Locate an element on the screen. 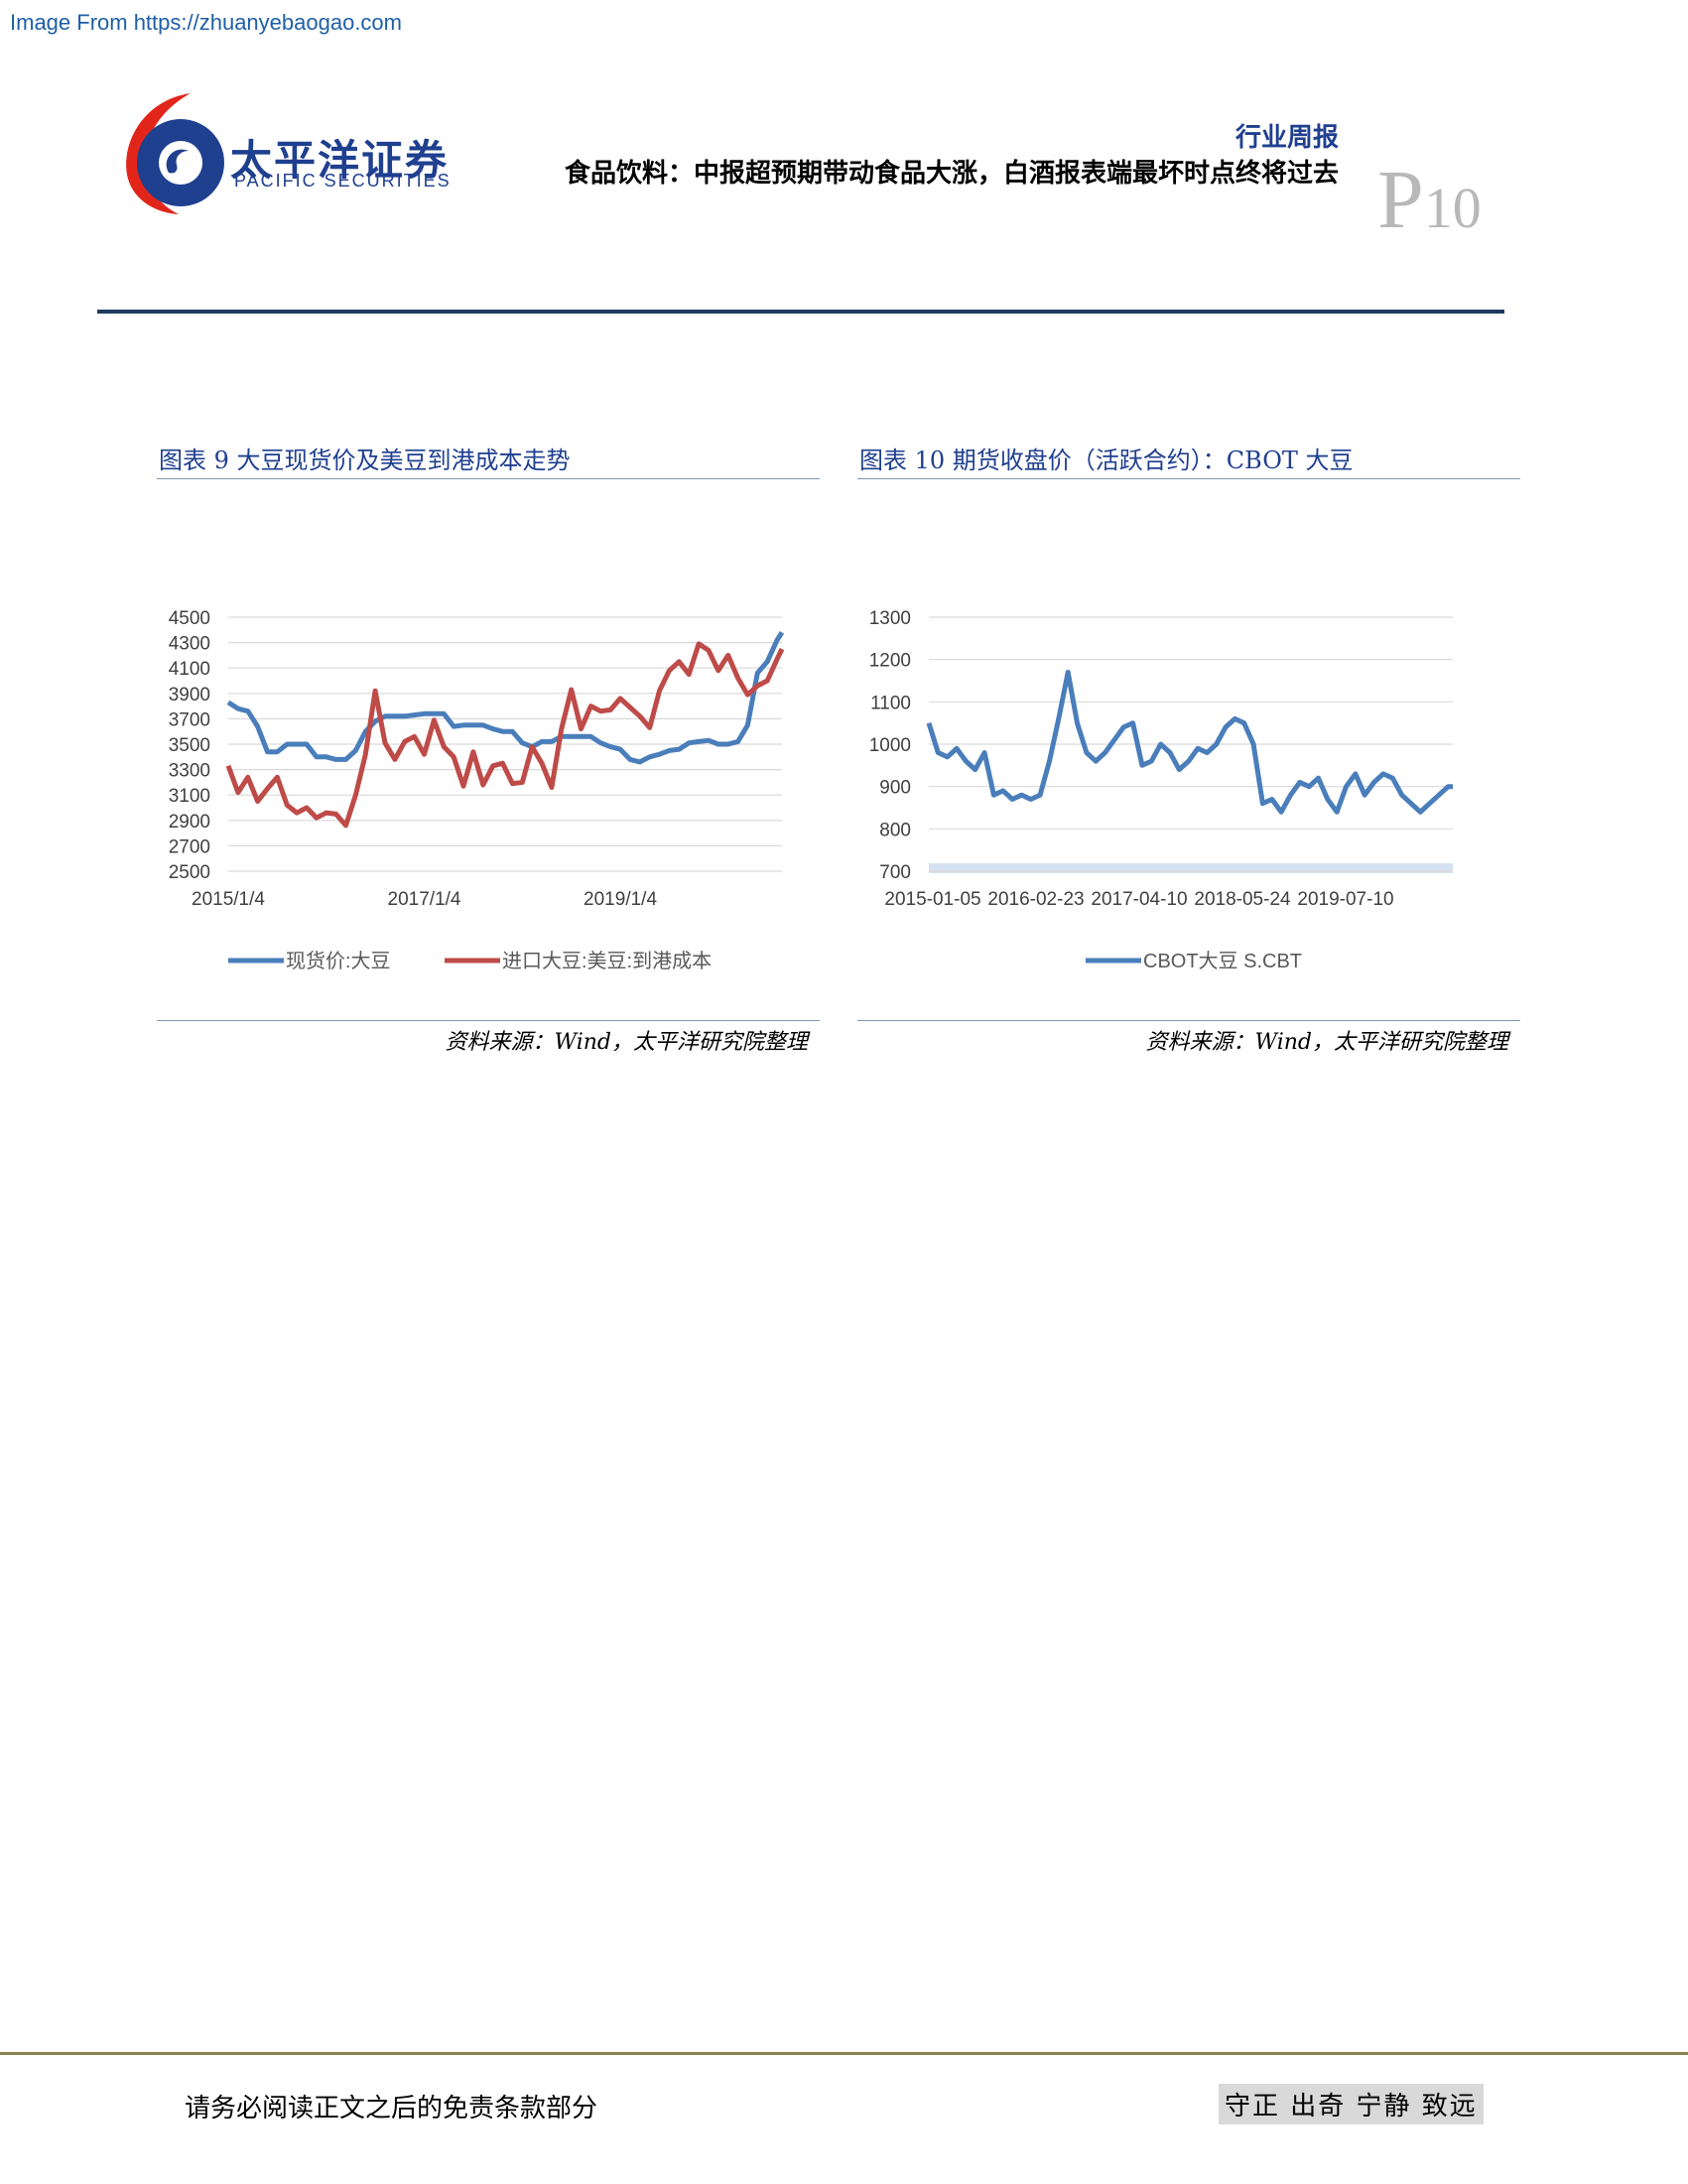  chart-0-y-tick-4: 3300 is located at coordinates (189, 771).